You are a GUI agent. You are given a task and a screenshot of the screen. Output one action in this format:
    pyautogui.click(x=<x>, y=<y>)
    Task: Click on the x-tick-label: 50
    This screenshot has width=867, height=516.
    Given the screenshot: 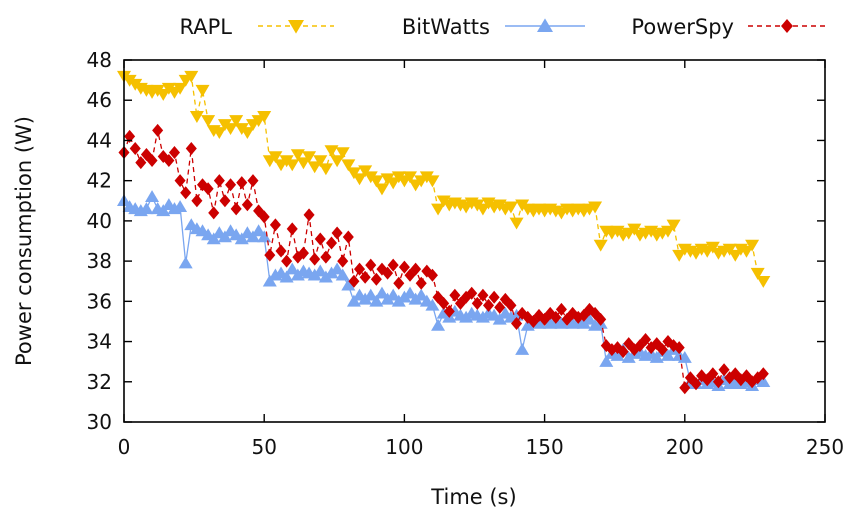 What is the action you would take?
    pyautogui.click(x=263, y=447)
    